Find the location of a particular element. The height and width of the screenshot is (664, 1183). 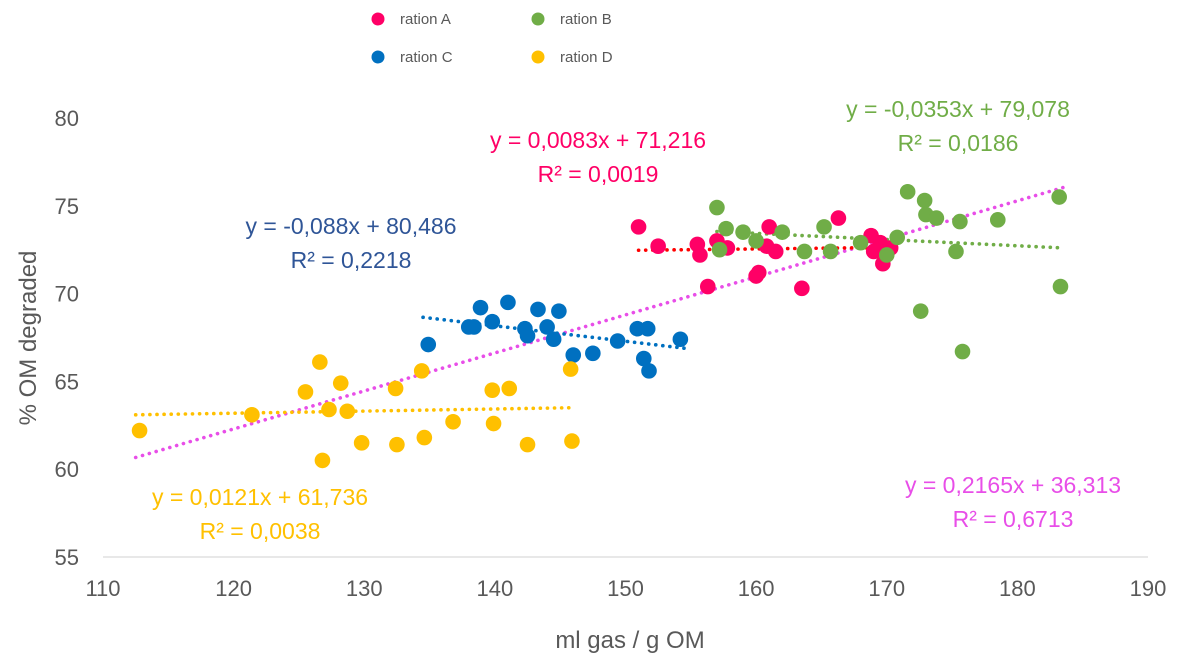

x-tick-label: 180 is located at coordinates (1017, 588).